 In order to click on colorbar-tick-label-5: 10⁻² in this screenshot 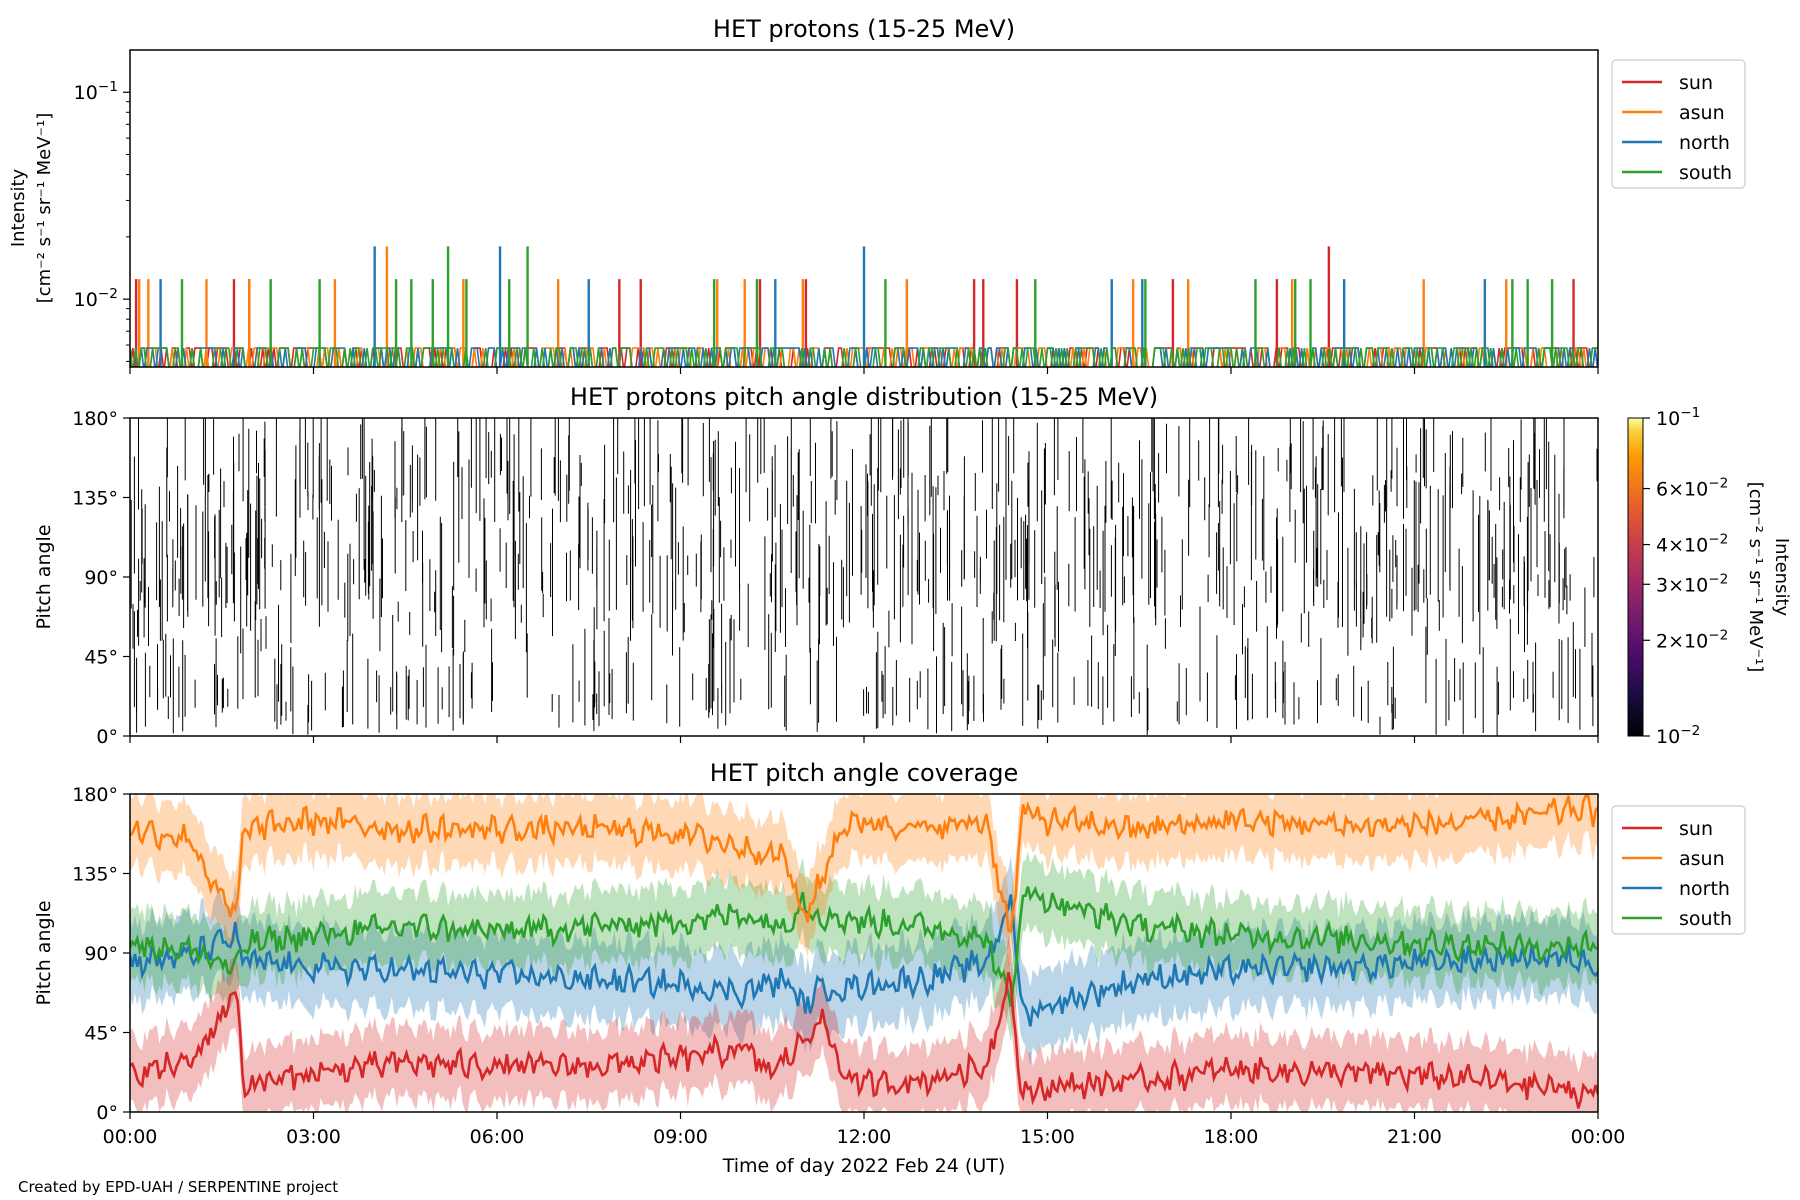, I will do `click(1678, 735)`.